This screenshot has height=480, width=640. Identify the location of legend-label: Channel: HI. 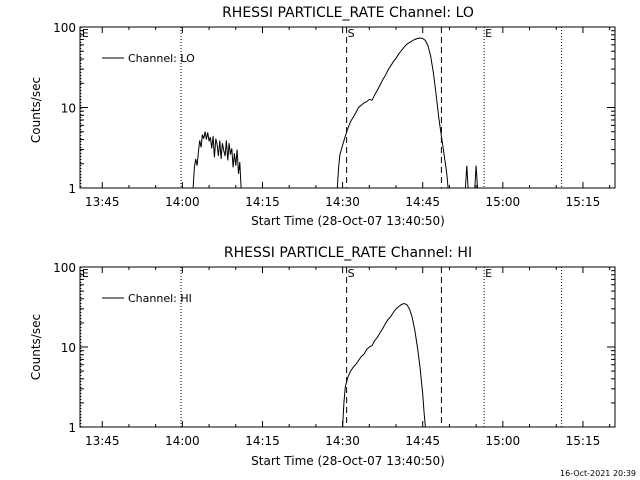
(160, 298).